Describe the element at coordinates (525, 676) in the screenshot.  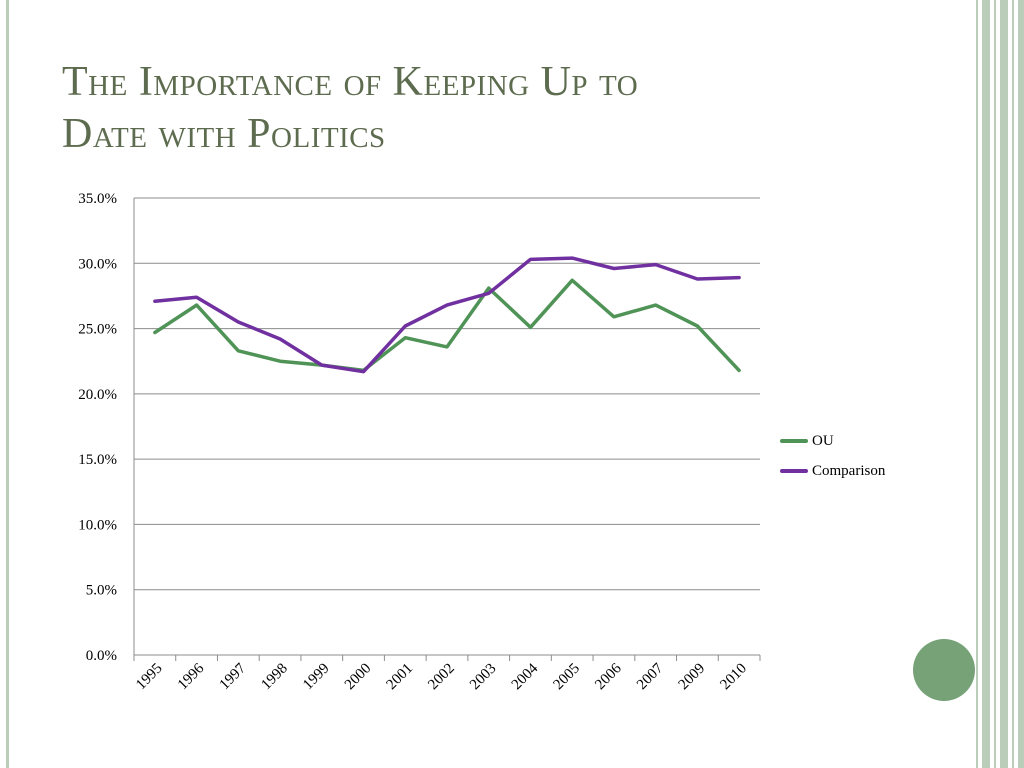
I see `x-tick-label: 2004` at that location.